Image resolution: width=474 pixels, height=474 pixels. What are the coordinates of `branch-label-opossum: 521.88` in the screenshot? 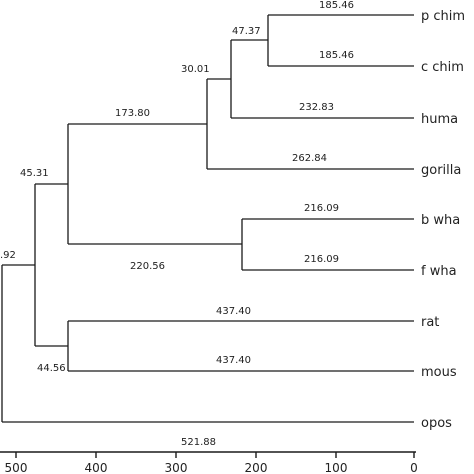 It's located at (198, 442).